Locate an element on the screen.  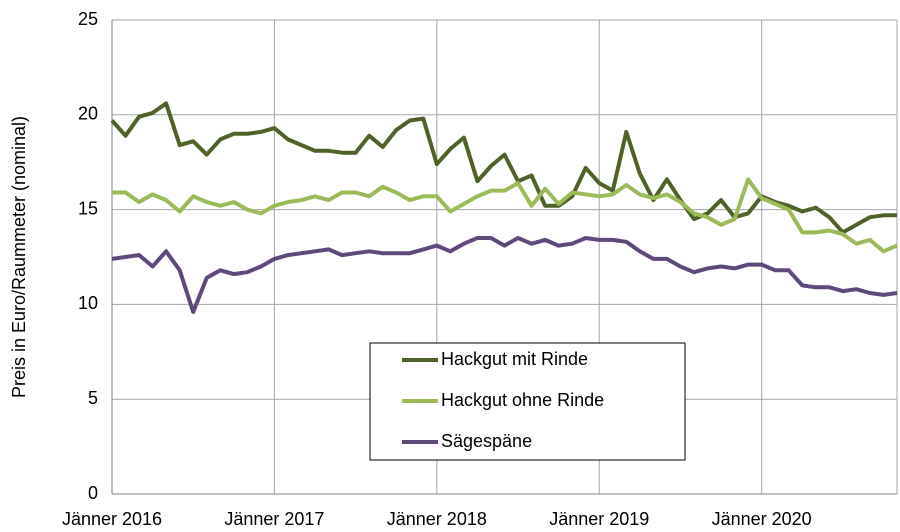
y-tick-label: 5 is located at coordinates (93, 398).